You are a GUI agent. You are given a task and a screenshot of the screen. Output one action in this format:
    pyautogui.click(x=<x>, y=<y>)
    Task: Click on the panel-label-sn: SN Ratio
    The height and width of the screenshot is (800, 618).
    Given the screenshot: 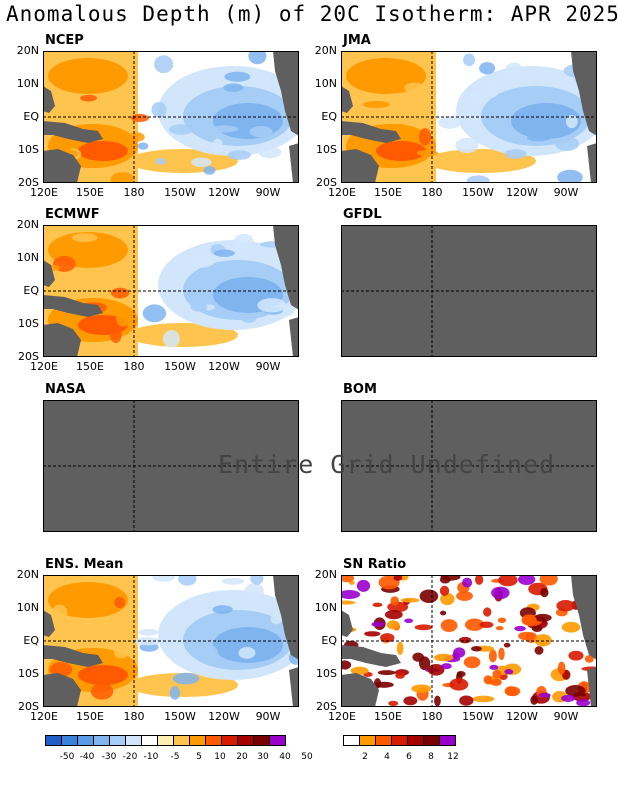 What is the action you would take?
    pyautogui.click(x=375, y=564)
    